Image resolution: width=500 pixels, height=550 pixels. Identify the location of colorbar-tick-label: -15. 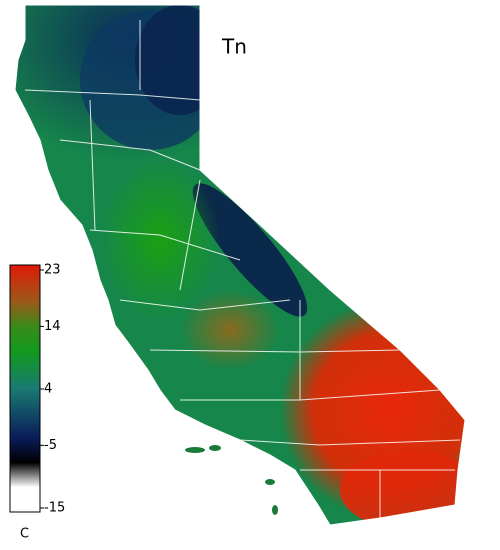
(54, 508).